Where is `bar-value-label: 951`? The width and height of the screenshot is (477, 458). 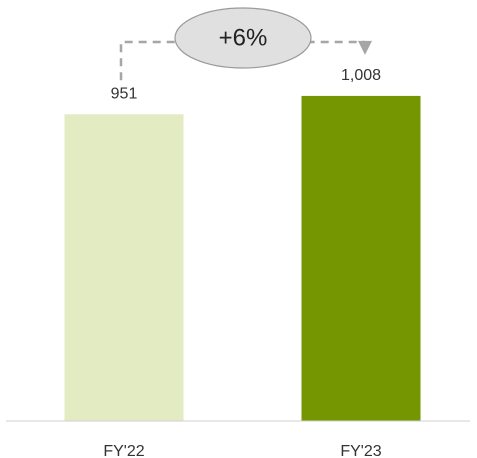
bar-value-label: 951 is located at coordinates (124, 93).